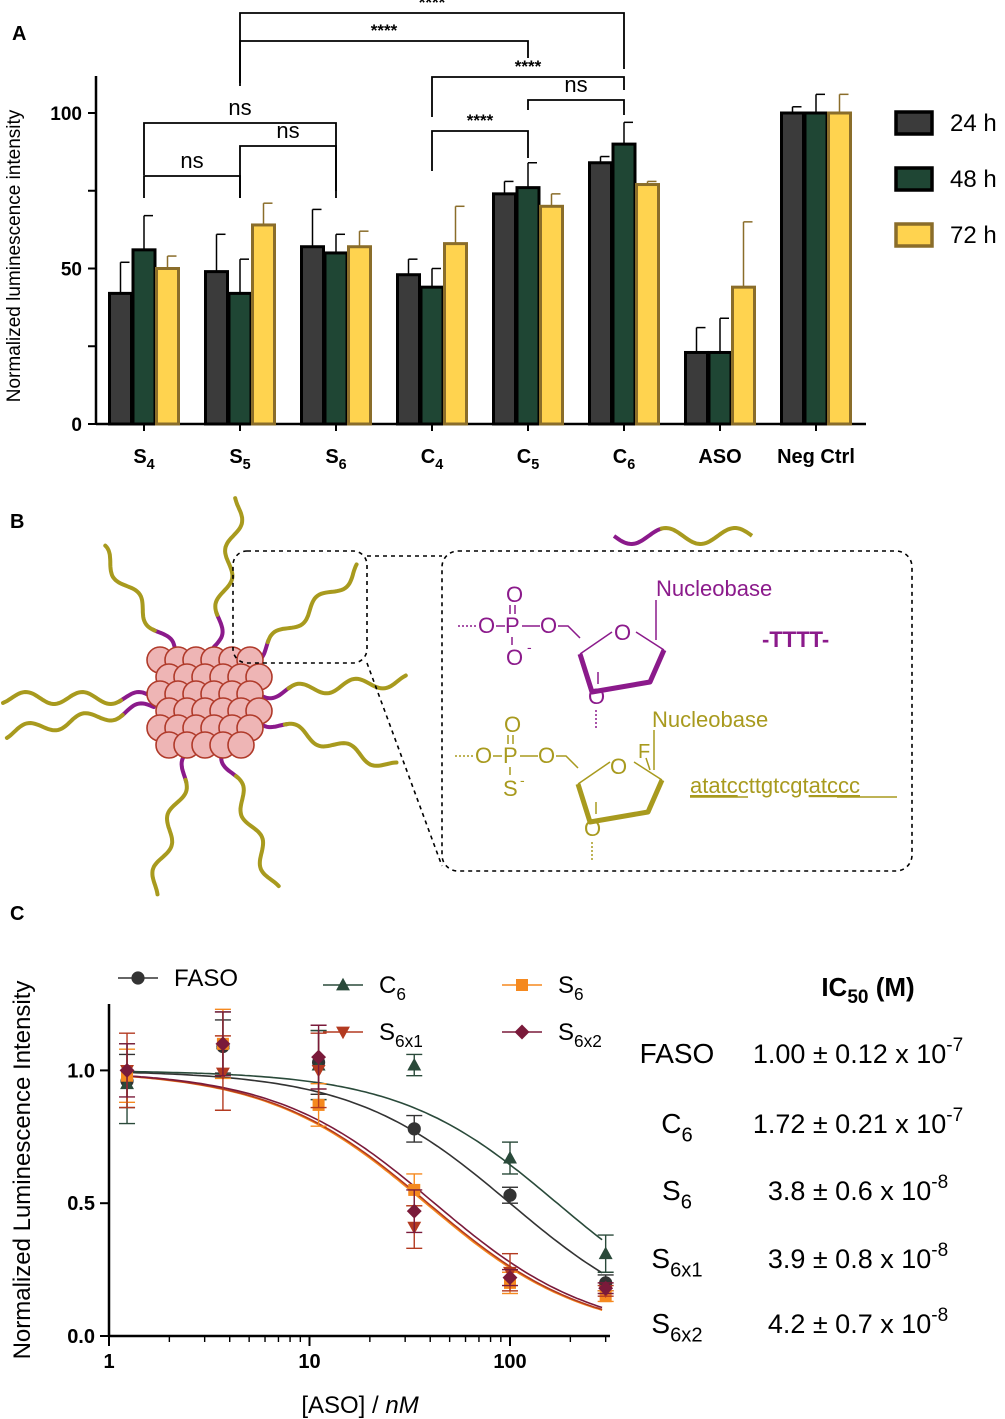 This screenshot has width=1005, height=1419. Describe the element at coordinates (76, 425) in the screenshot. I see `bar-y-tick-label: 0` at that location.